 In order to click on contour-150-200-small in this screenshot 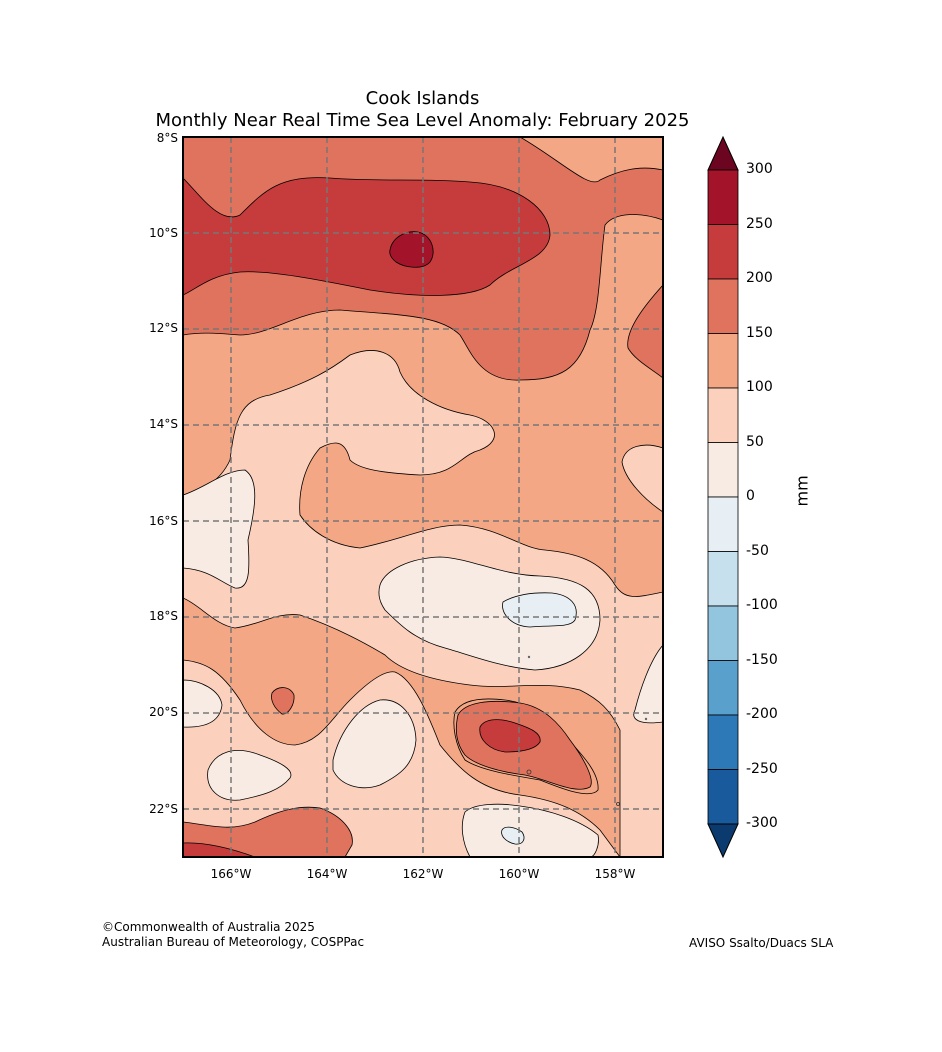, I will do `click(283, 701)`.